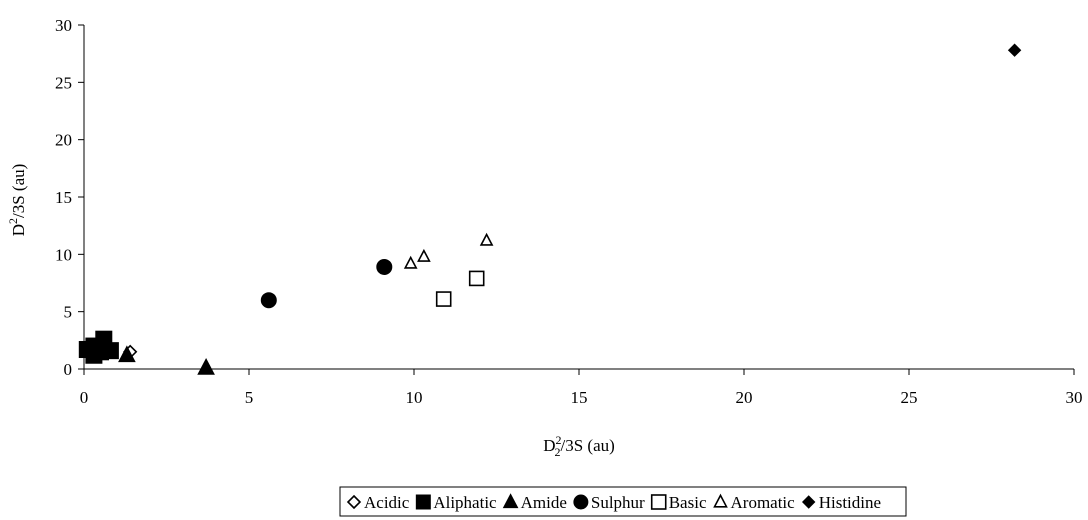  I want to click on point-aliphatic, so click(100, 352).